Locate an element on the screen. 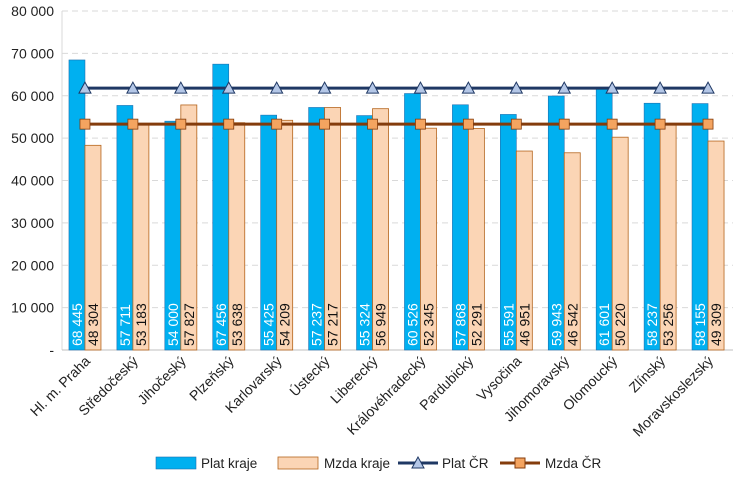 The image size is (734, 480). data-label-plat: 55 425 is located at coordinates (269, 324).